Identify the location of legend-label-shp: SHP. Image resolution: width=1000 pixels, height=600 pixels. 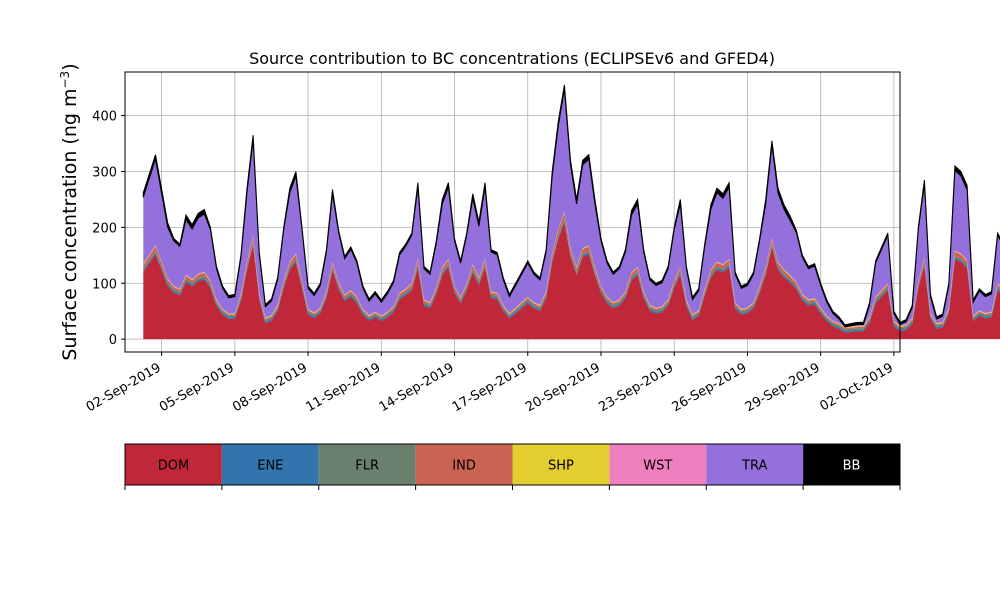
(561, 466).